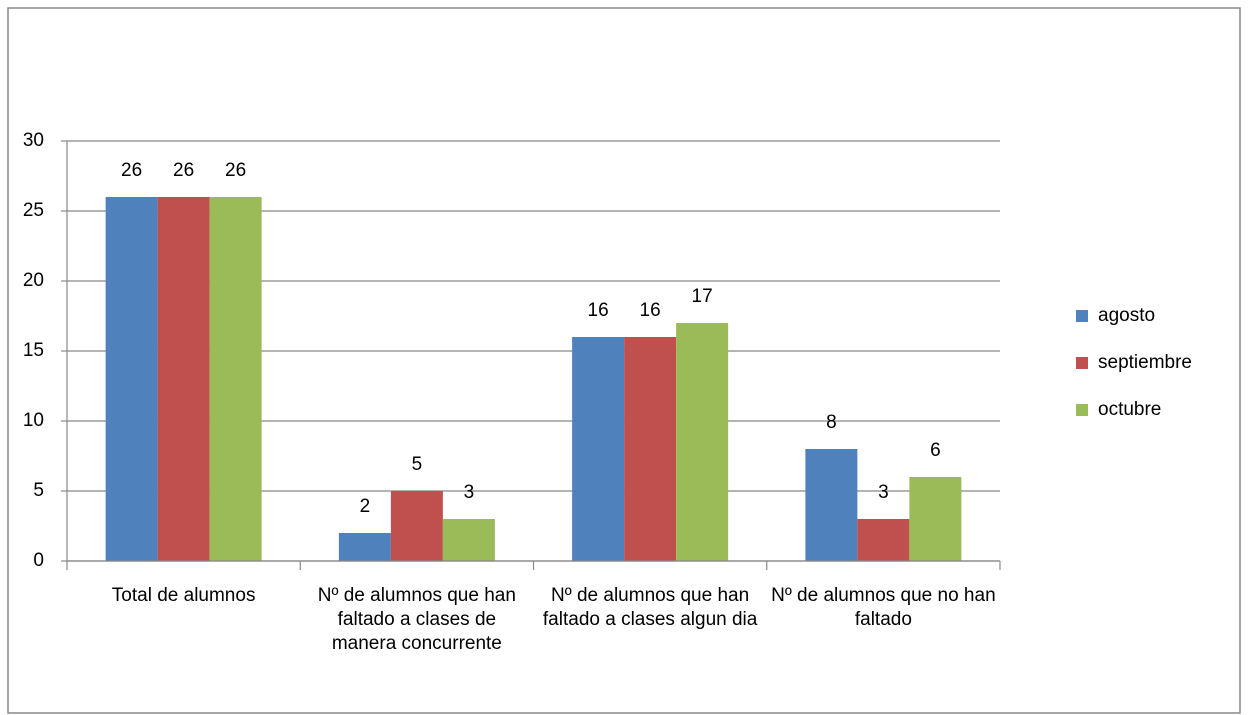 The height and width of the screenshot is (715, 1249). I want to click on legend-label: septiembre, so click(1145, 362).